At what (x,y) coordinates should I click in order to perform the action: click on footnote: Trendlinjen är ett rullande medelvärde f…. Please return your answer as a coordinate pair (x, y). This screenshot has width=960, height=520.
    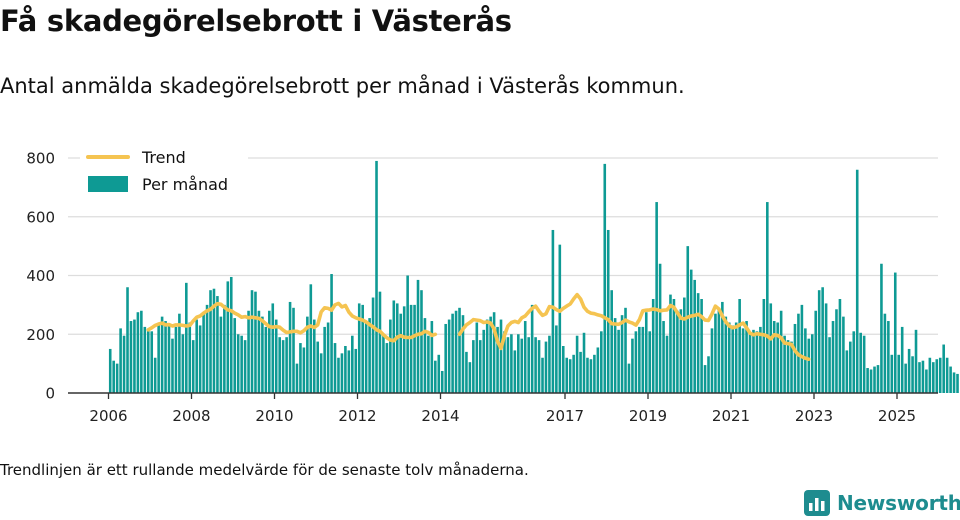
    Looking at the image, I should click on (264, 470).